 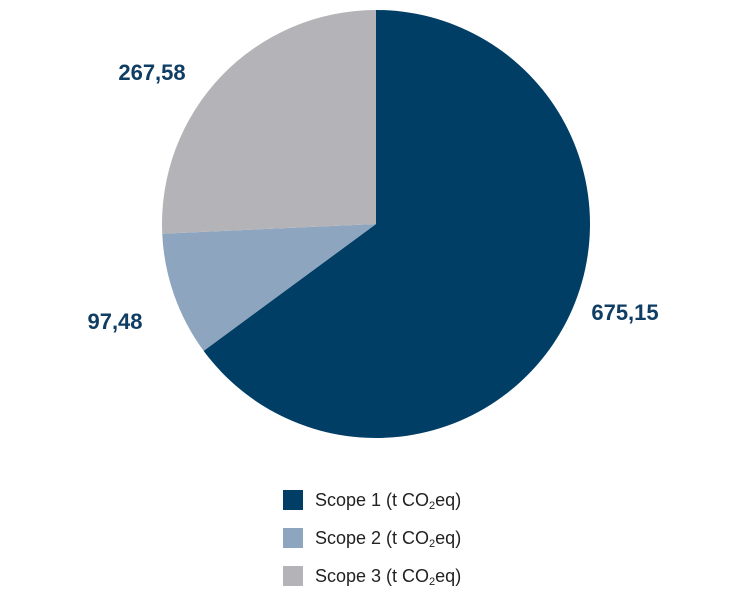 I want to click on legend-item-scope-2: Scope 2 (t CO2eq), so click(x=372, y=538).